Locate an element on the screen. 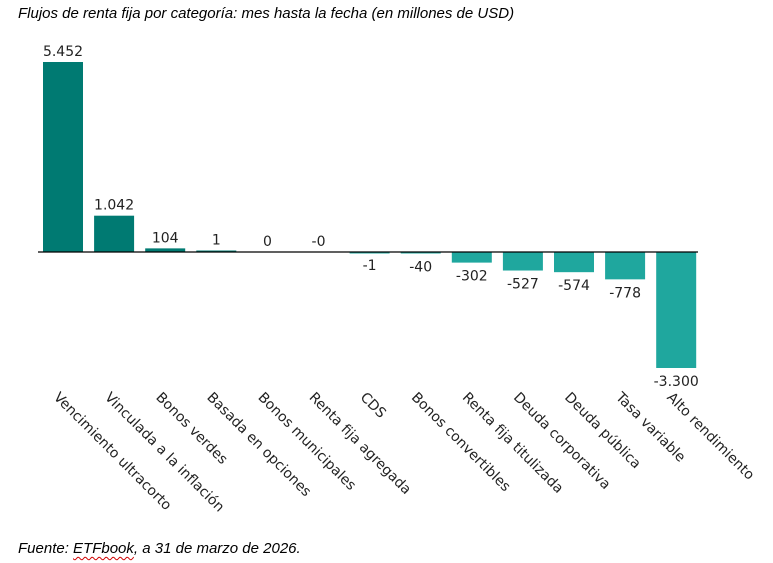 Image resolution: width=773 pixels, height=563 pixels. value-label-1: 5.452 is located at coordinates (63, 52).